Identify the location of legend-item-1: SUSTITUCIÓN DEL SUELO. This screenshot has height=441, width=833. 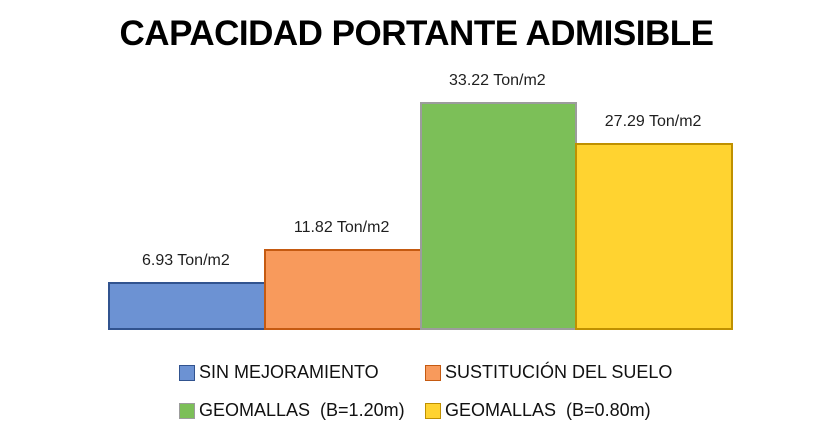
(548, 372).